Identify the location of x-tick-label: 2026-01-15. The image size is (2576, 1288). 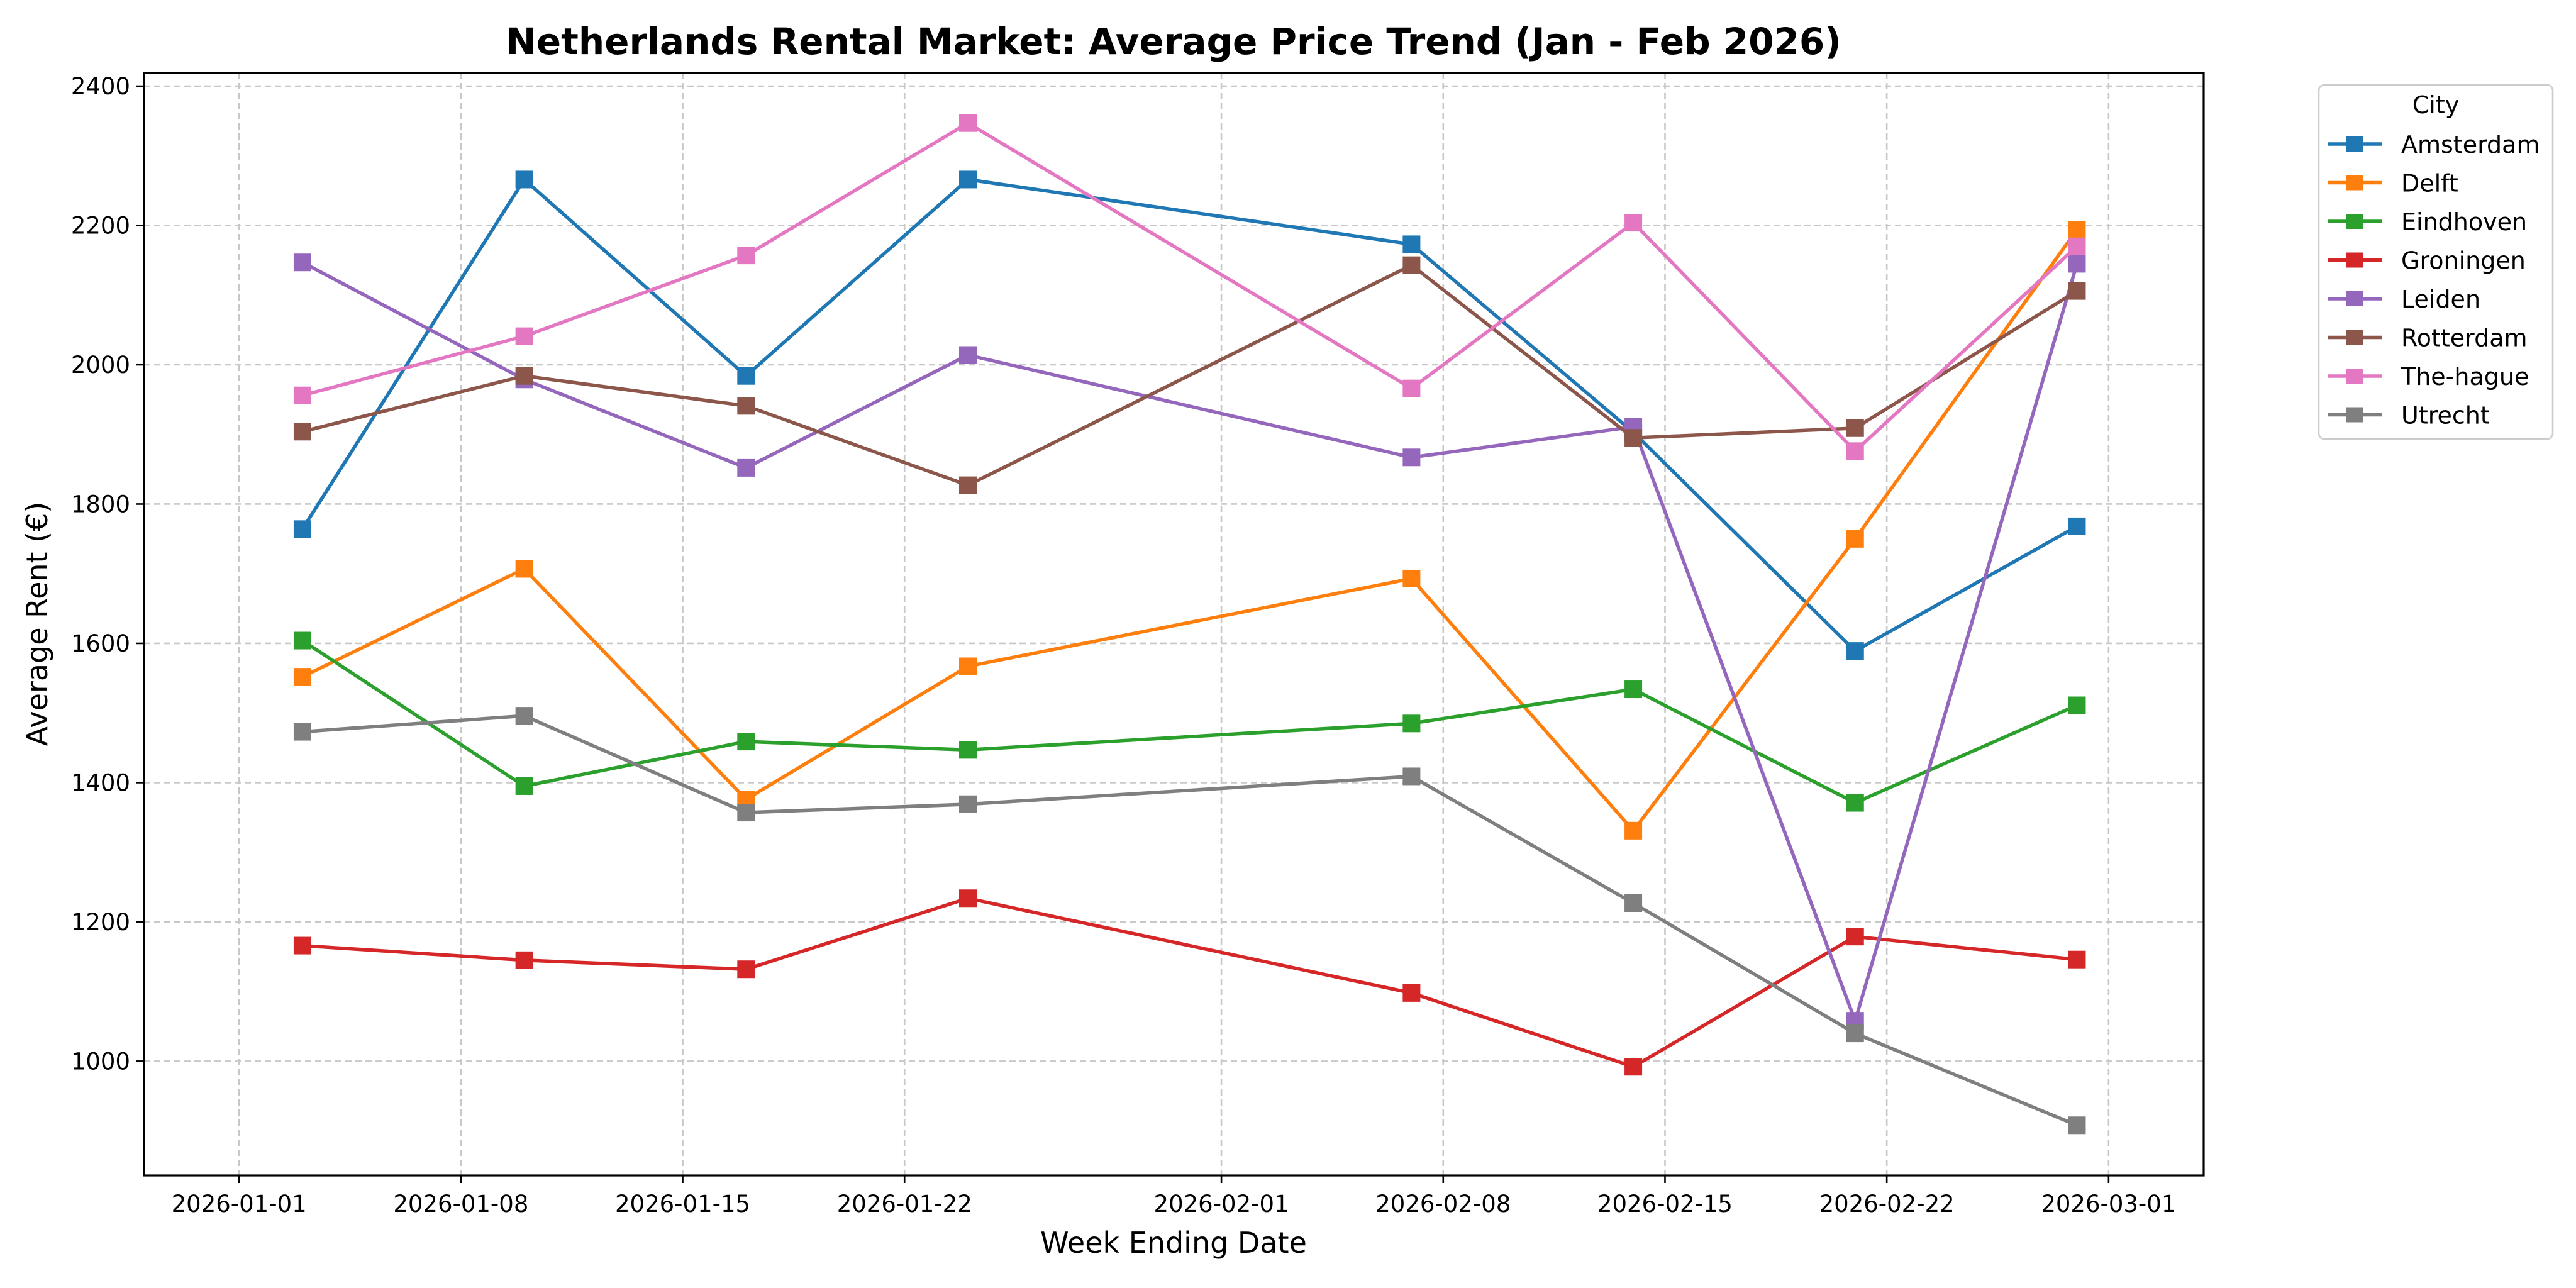
(682, 1204).